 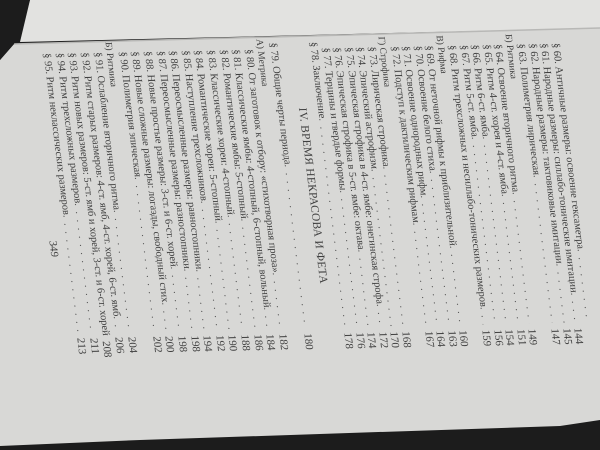 What do you see at coordinates (131, 345) in the screenshot?
I see `entry-page-number: 204` at bounding box center [131, 345].